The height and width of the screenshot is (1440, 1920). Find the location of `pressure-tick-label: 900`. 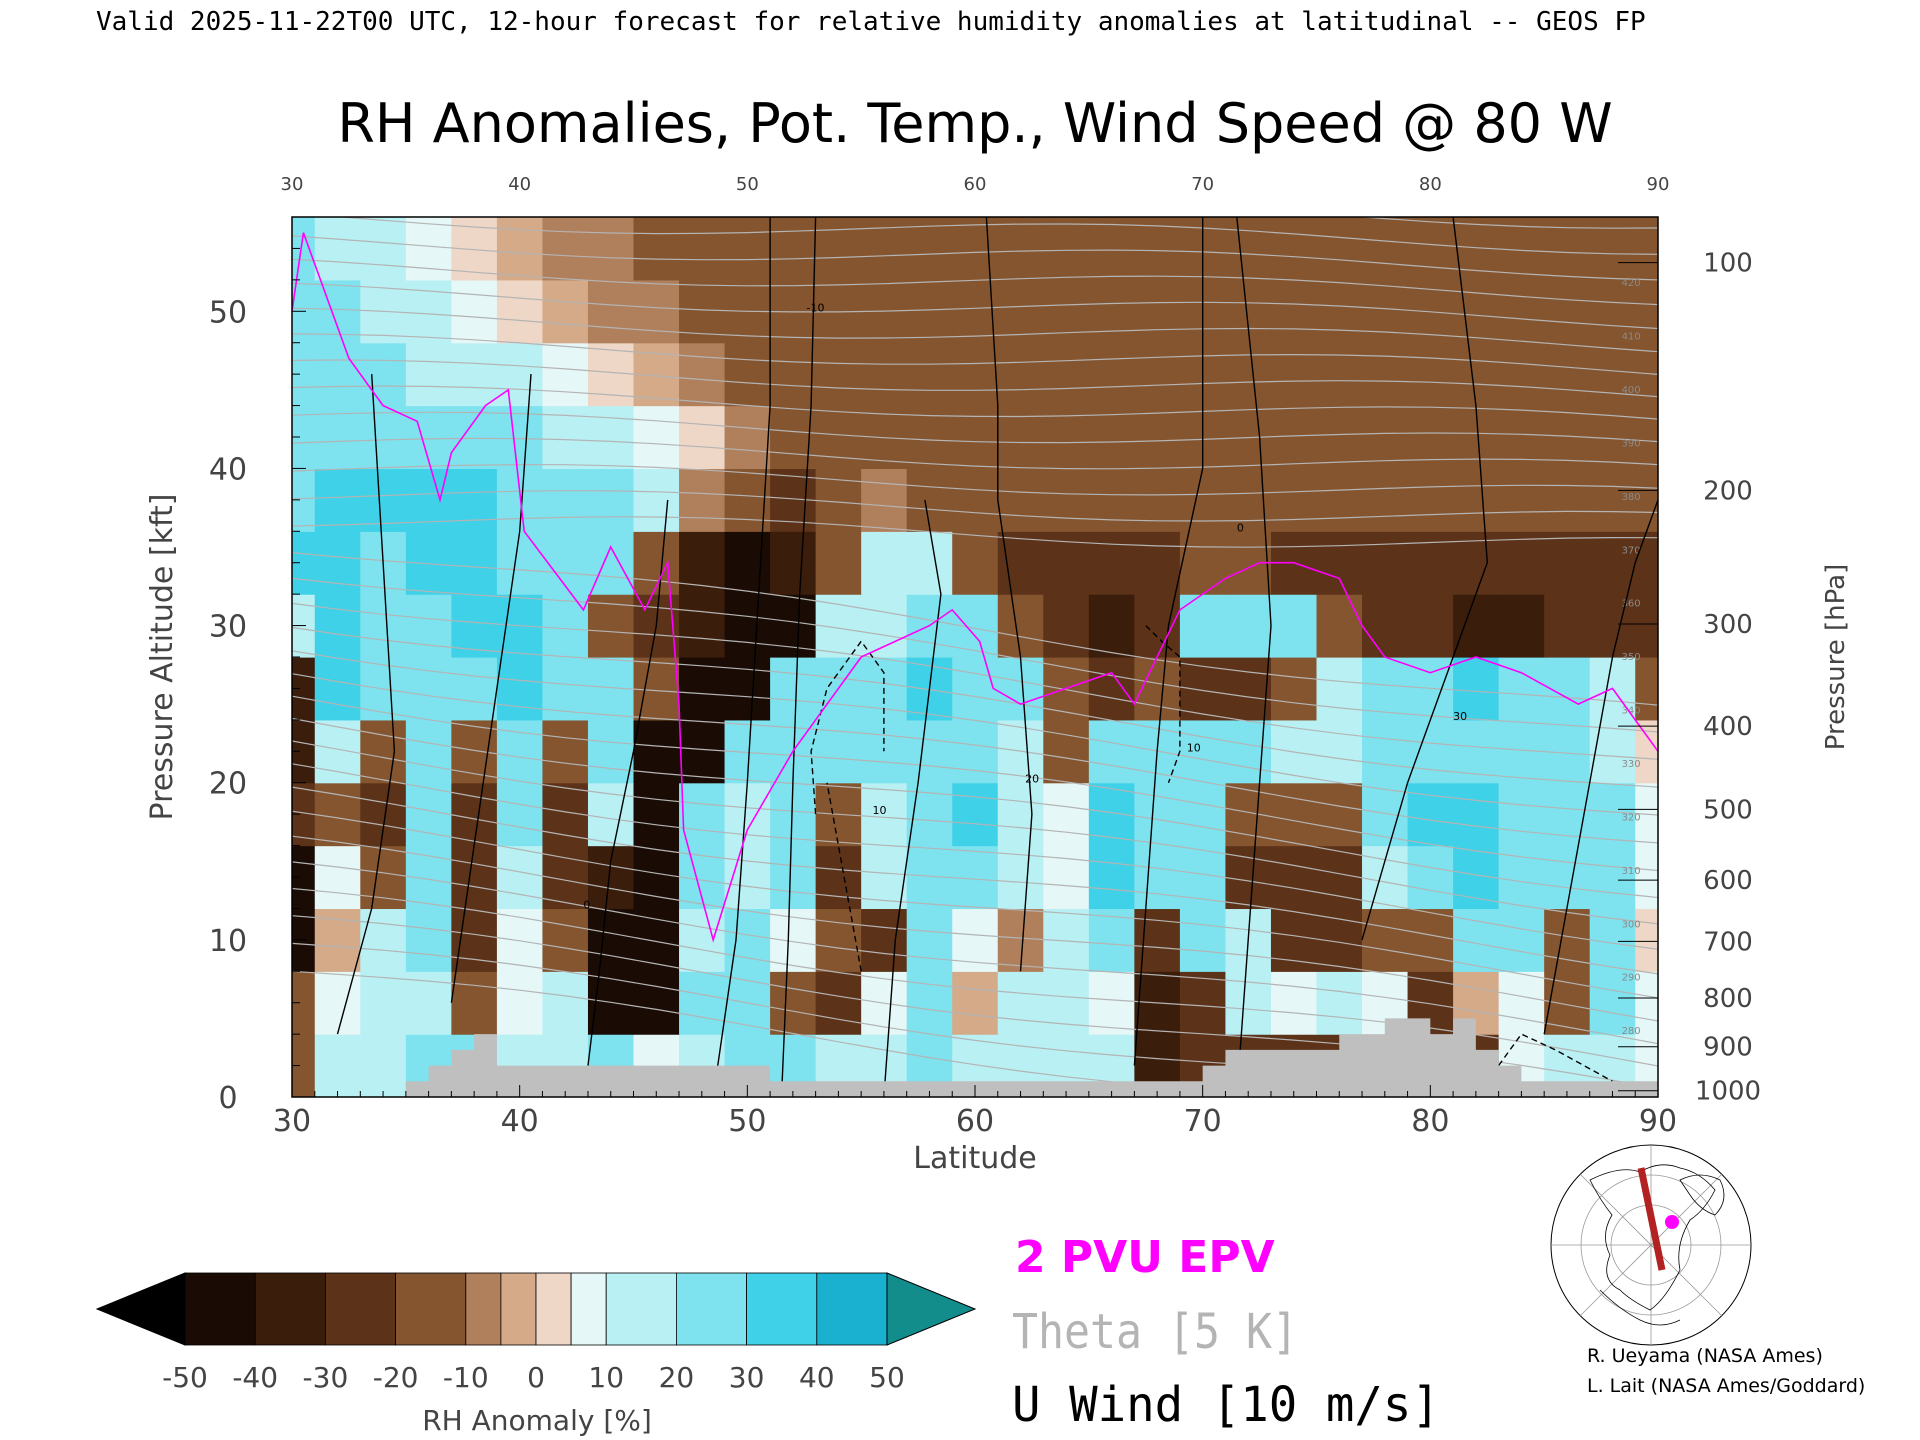

pressure-tick-label: 900 is located at coordinates (1728, 1048).